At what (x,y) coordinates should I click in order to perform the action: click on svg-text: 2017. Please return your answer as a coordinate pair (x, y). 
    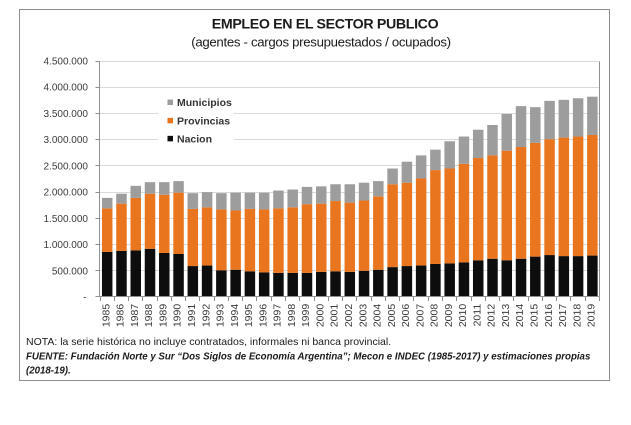
    Looking at the image, I should click on (563, 316).